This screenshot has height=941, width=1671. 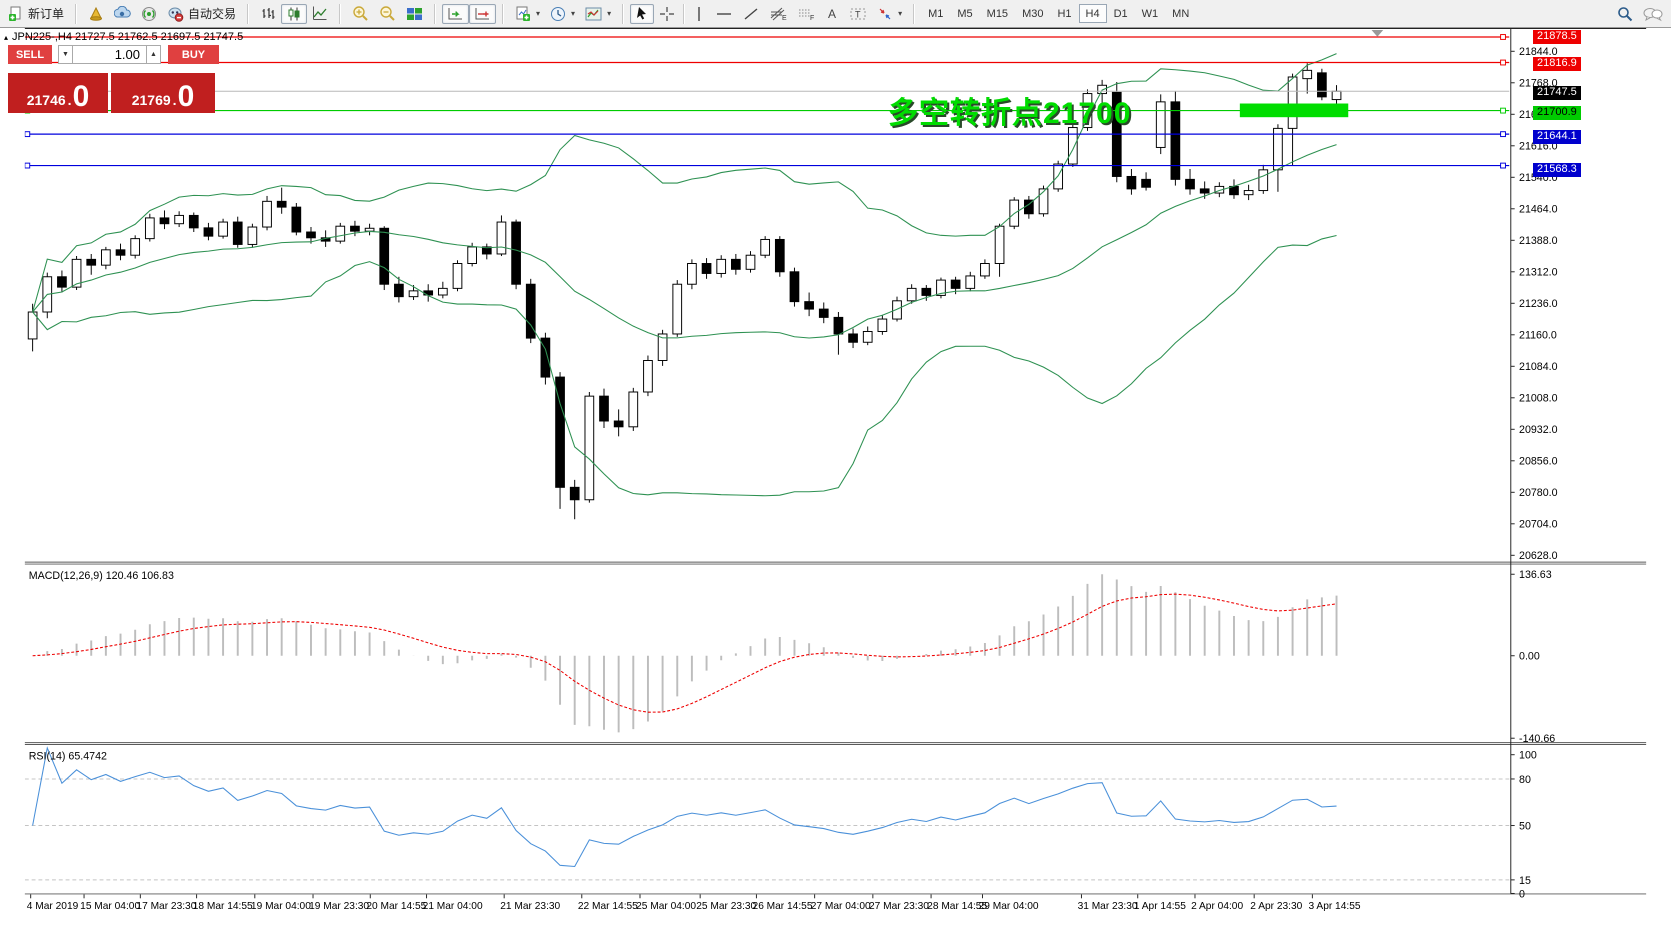 I want to click on price-axis-tick-label: 21008.0, so click(x=1538, y=399).